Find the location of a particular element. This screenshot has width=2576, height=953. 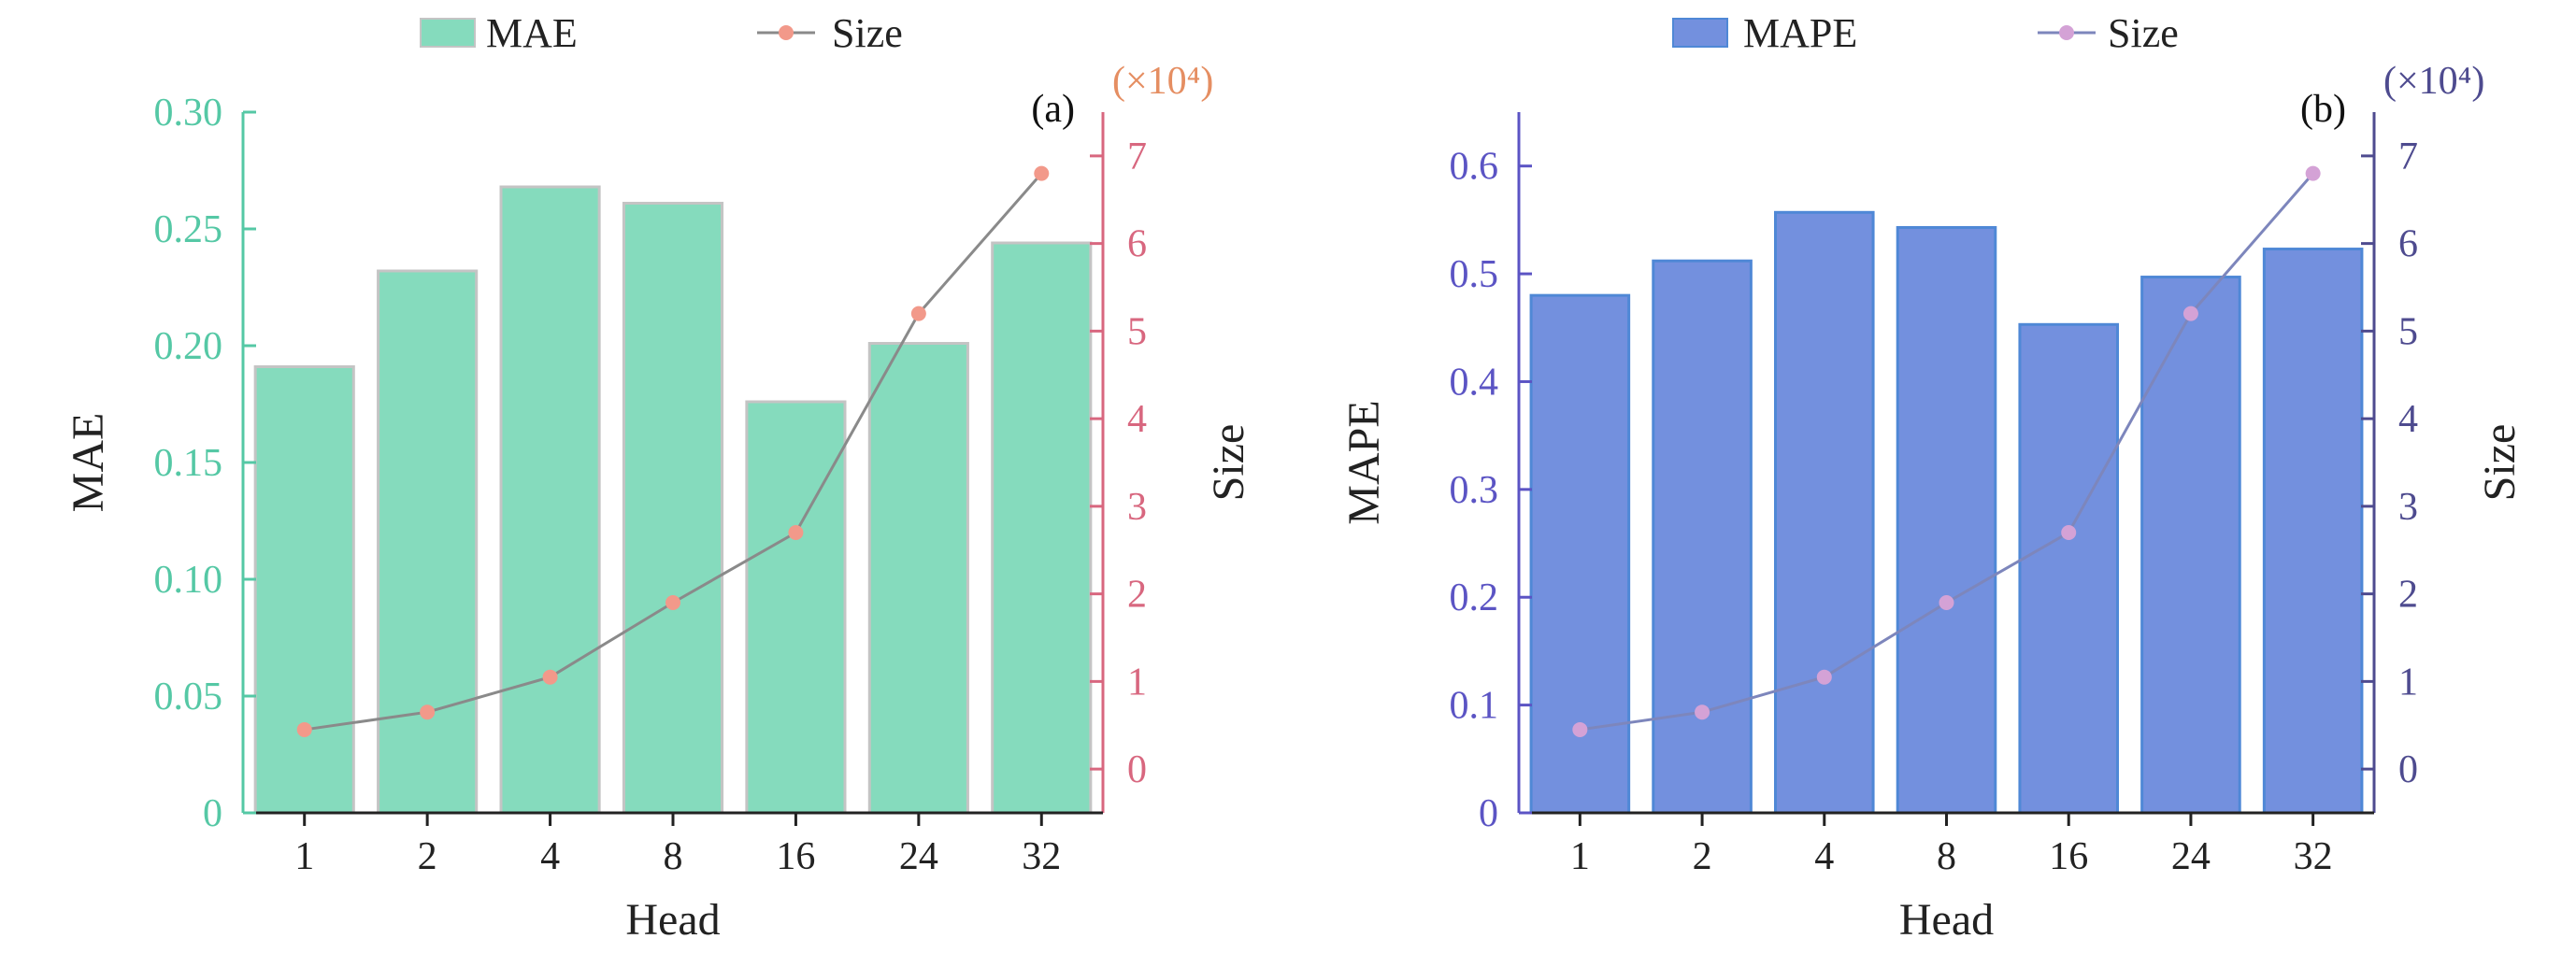

left-tick-label: 0.1 is located at coordinates (1474, 706).